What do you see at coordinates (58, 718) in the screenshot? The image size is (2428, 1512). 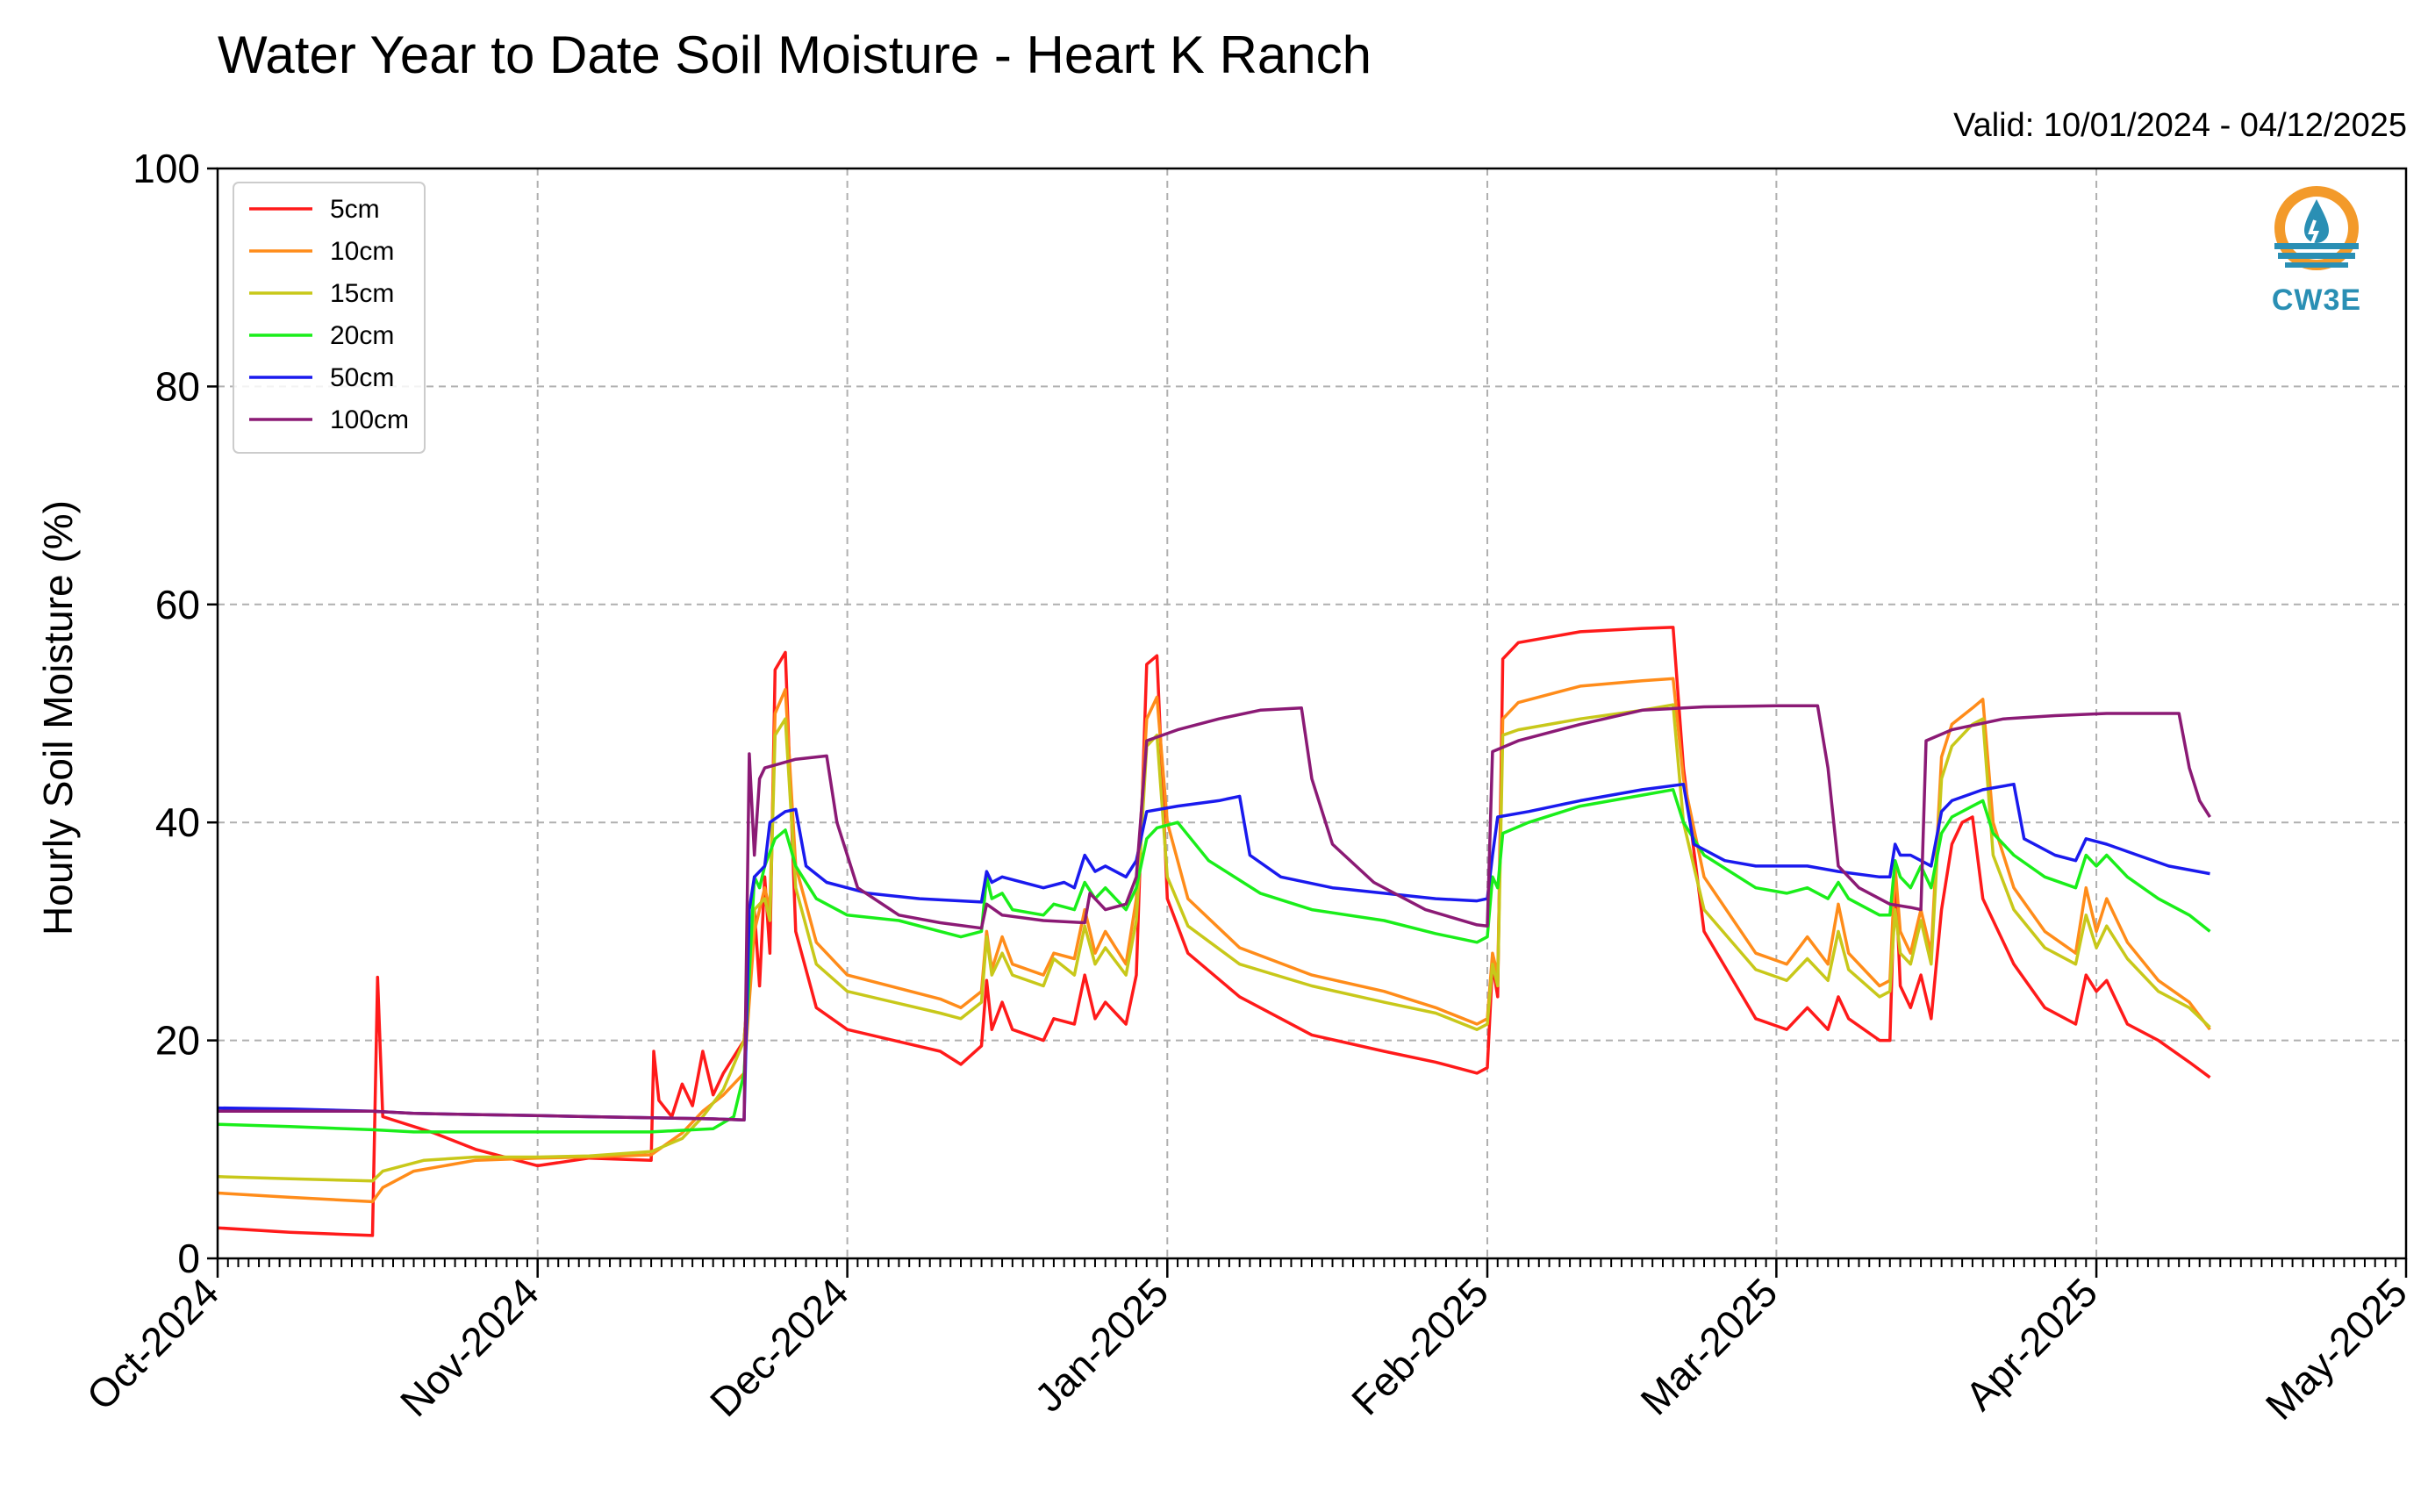 I see `y-axis-label: Hourly Soil Moisture (%)` at bounding box center [58, 718].